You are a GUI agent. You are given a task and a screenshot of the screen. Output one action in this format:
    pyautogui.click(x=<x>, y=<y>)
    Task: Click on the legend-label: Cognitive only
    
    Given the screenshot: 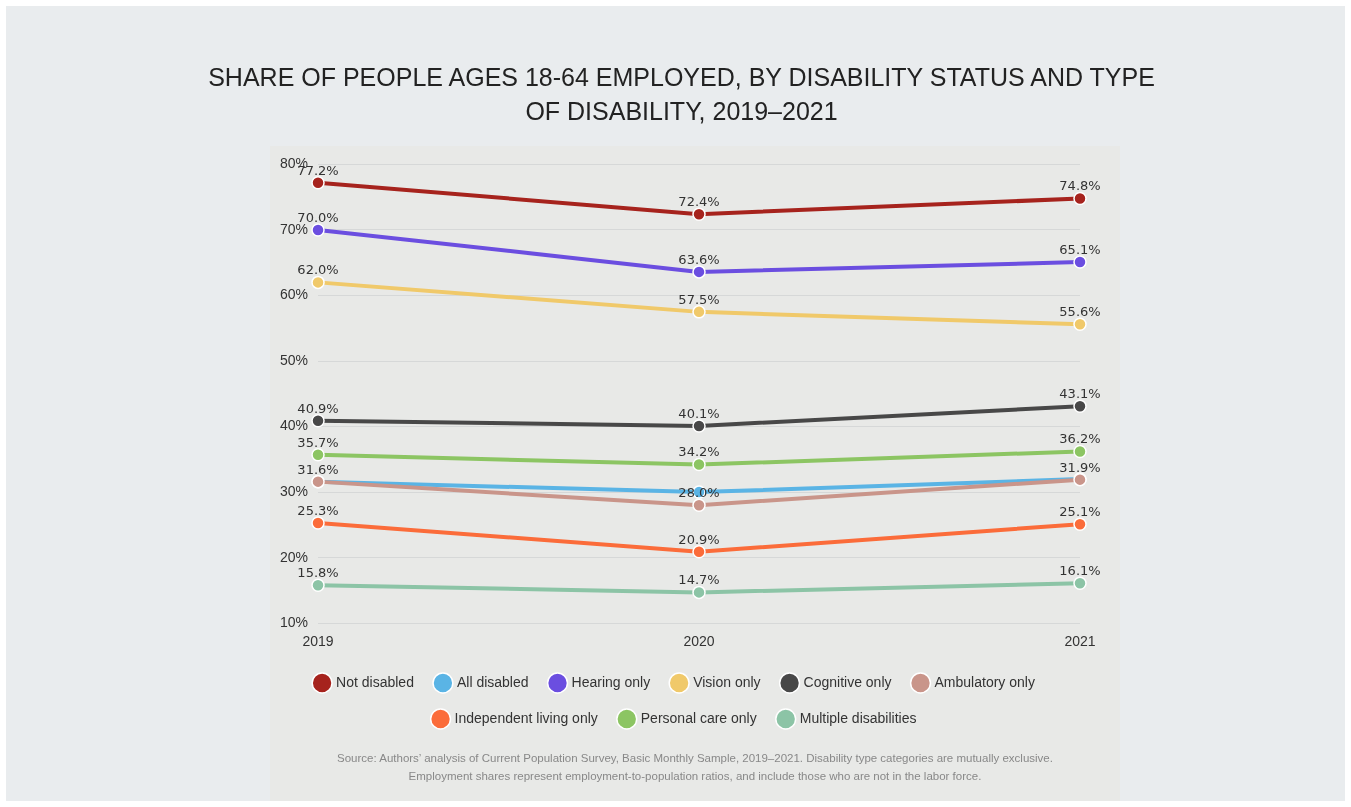 What is the action you would take?
    pyautogui.click(x=847, y=681)
    